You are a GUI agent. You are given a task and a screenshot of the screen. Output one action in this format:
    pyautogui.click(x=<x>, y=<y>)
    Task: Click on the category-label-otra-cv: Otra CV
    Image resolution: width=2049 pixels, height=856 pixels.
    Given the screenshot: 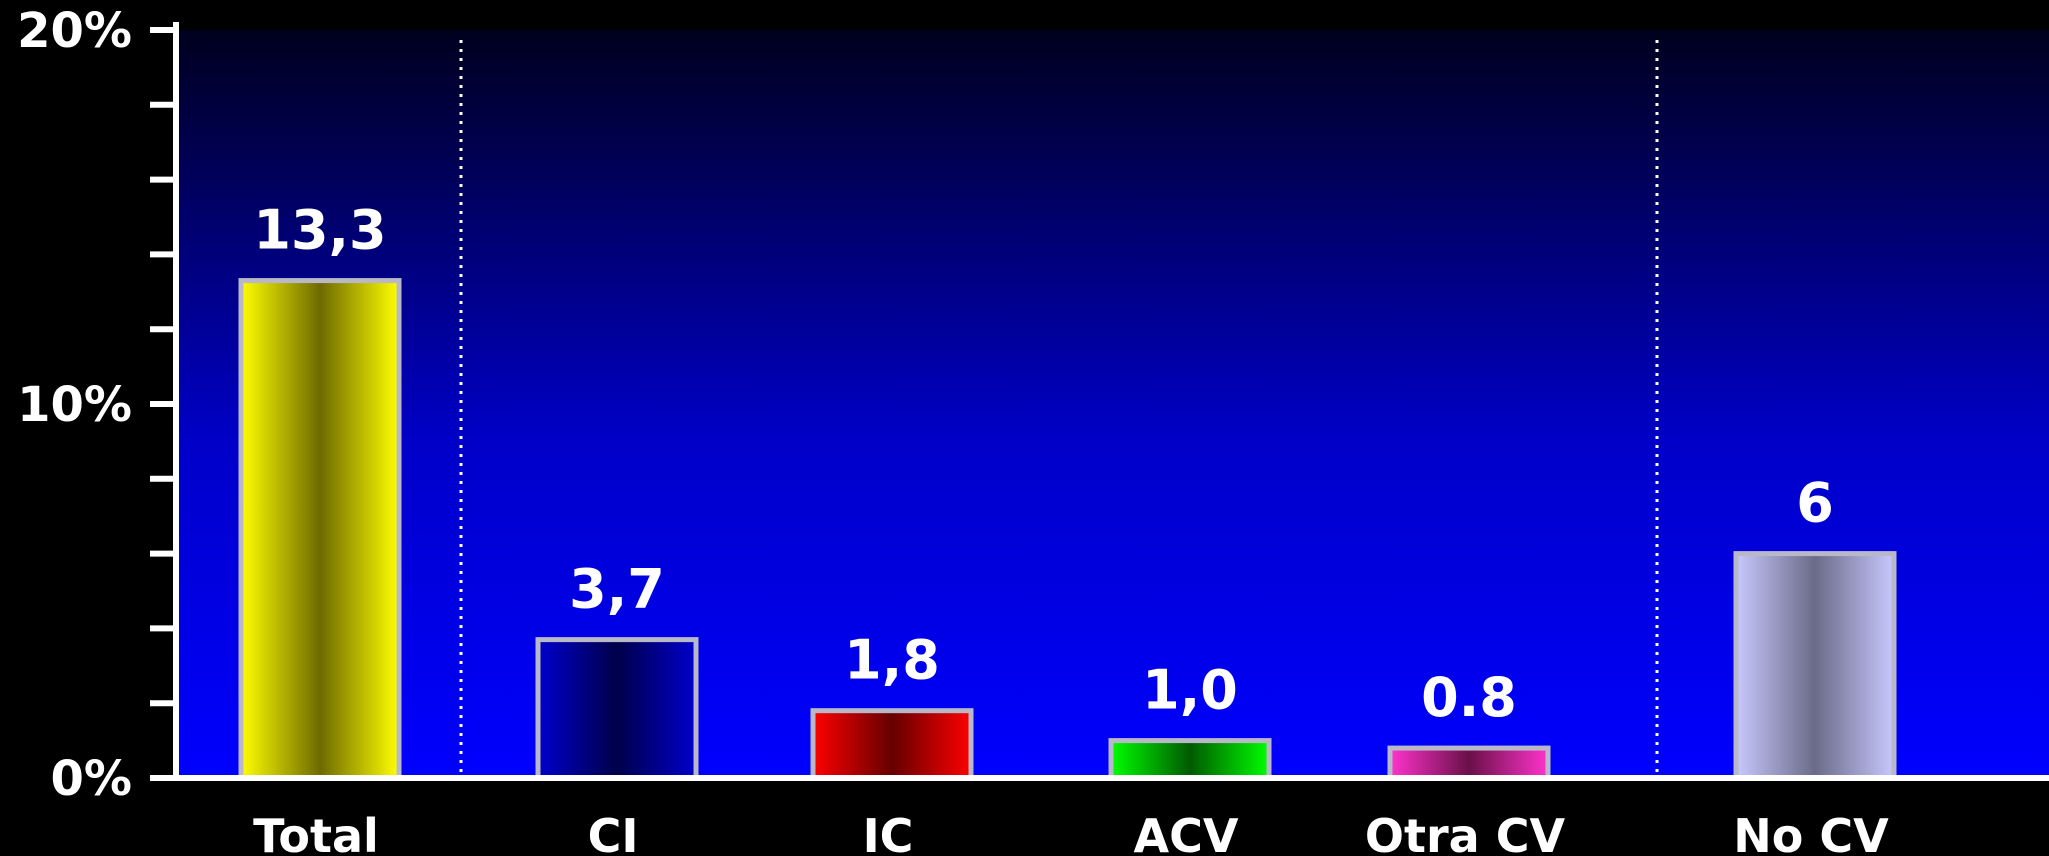 What is the action you would take?
    pyautogui.click(x=1465, y=832)
    